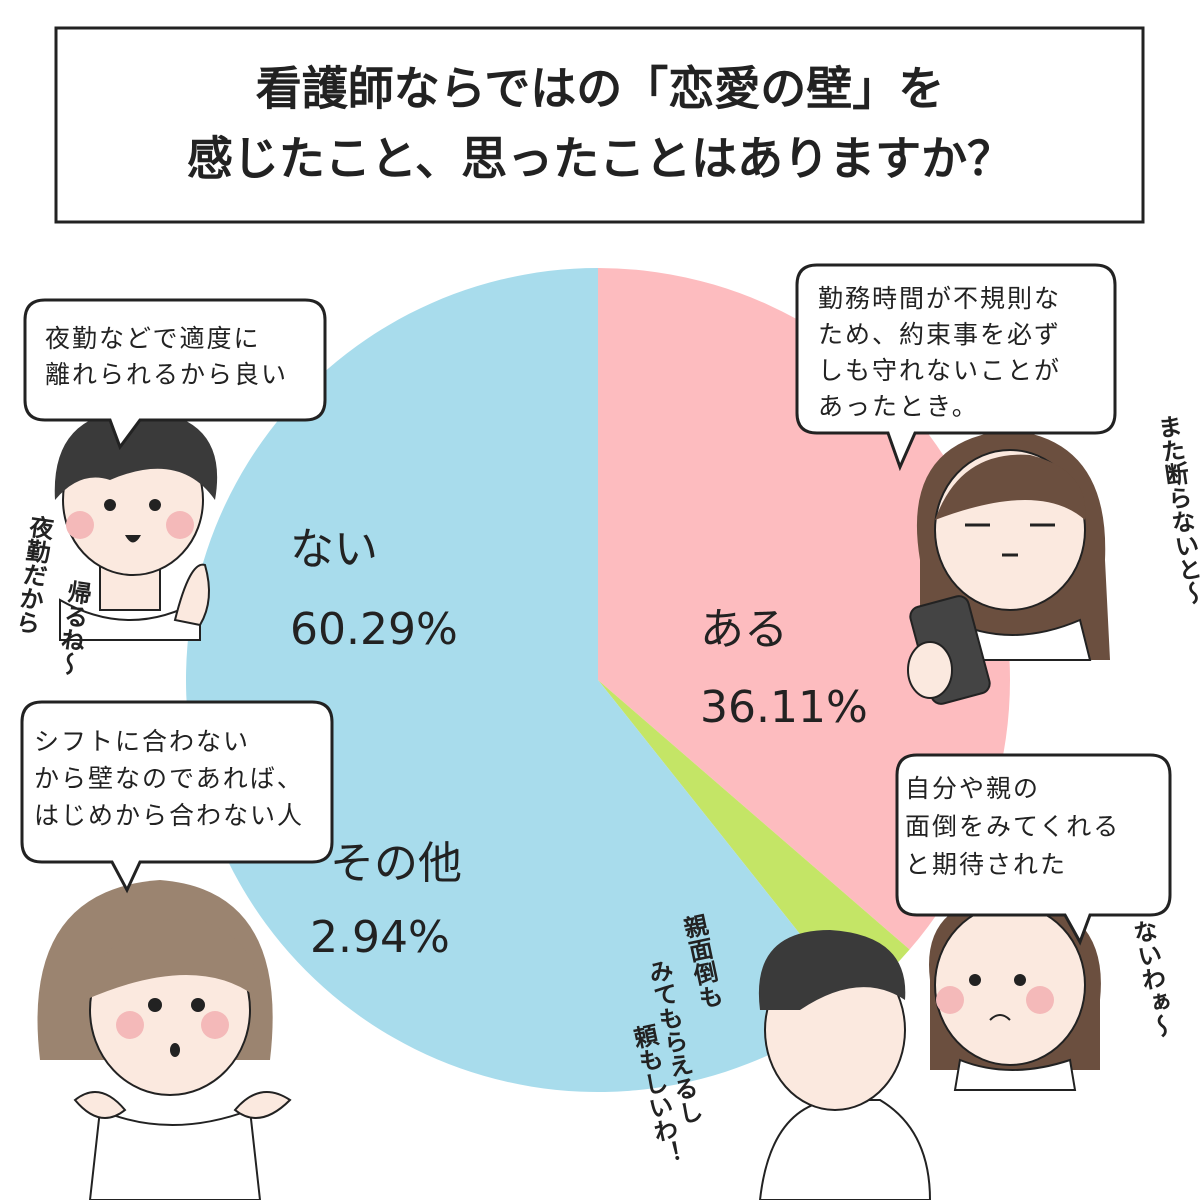  What do you see at coordinates (898, 406) in the screenshot?
I see `bubble-text: あったとき。` at bounding box center [898, 406].